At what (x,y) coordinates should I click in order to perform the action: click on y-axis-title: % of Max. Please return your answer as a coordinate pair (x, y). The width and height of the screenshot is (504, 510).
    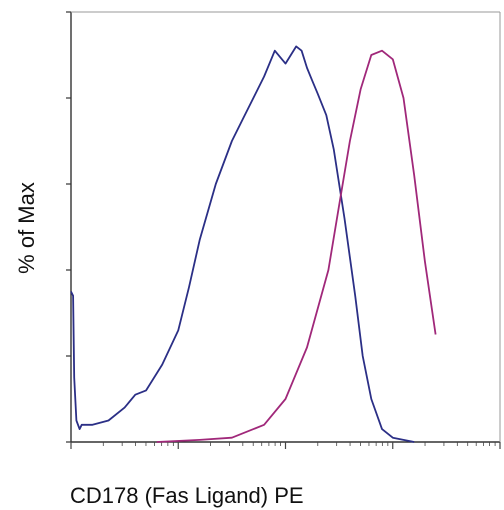
    Looking at the image, I should click on (26, 228).